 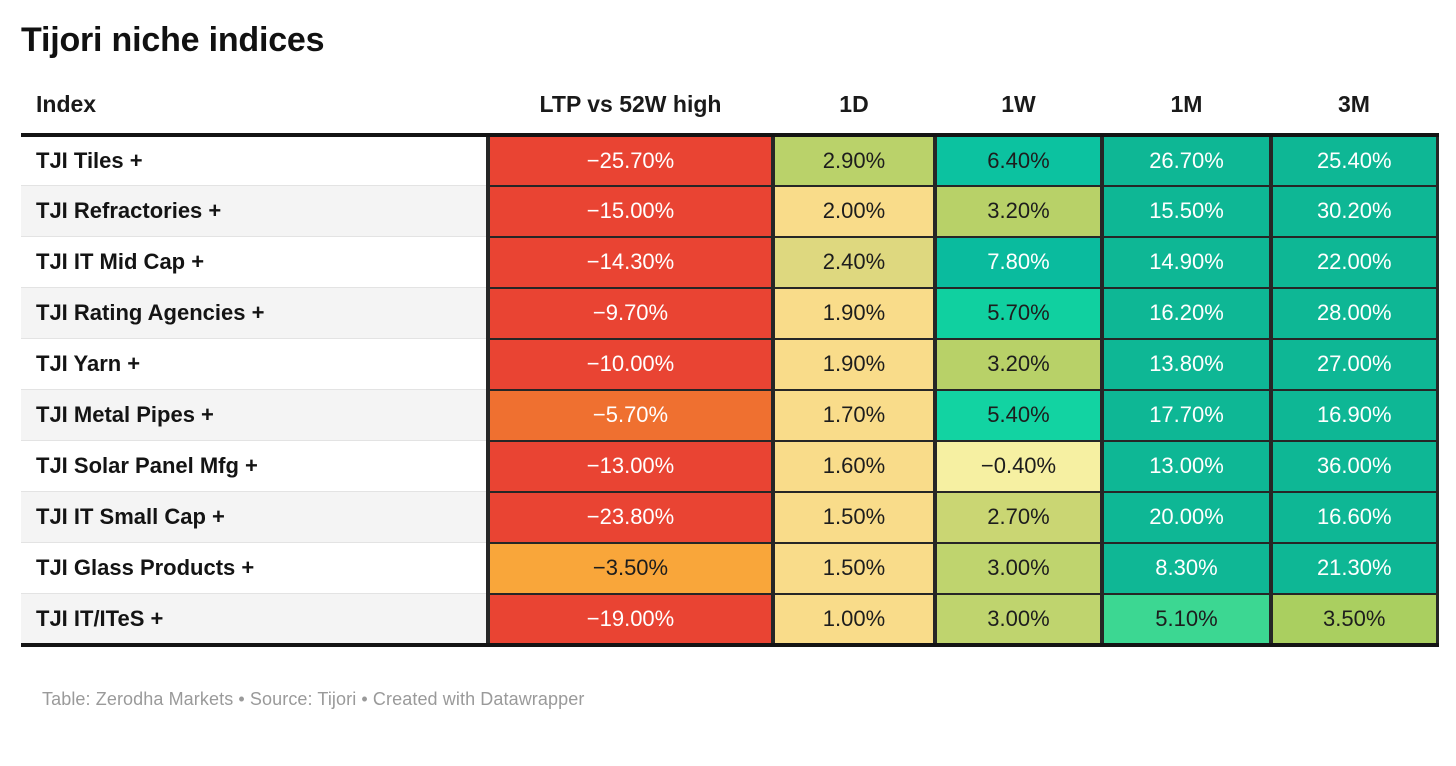 What do you see at coordinates (1354, 619) in the screenshot?
I see `value-cell: 3.50%` at bounding box center [1354, 619].